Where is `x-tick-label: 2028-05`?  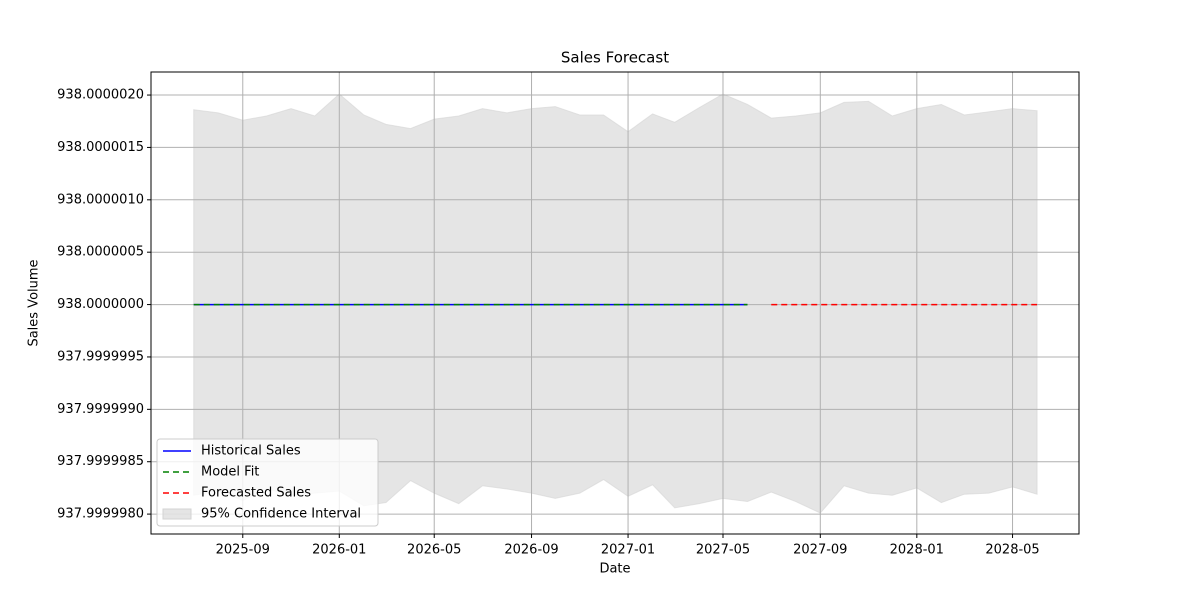
x-tick-label: 2028-05 is located at coordinates (1012, 550).